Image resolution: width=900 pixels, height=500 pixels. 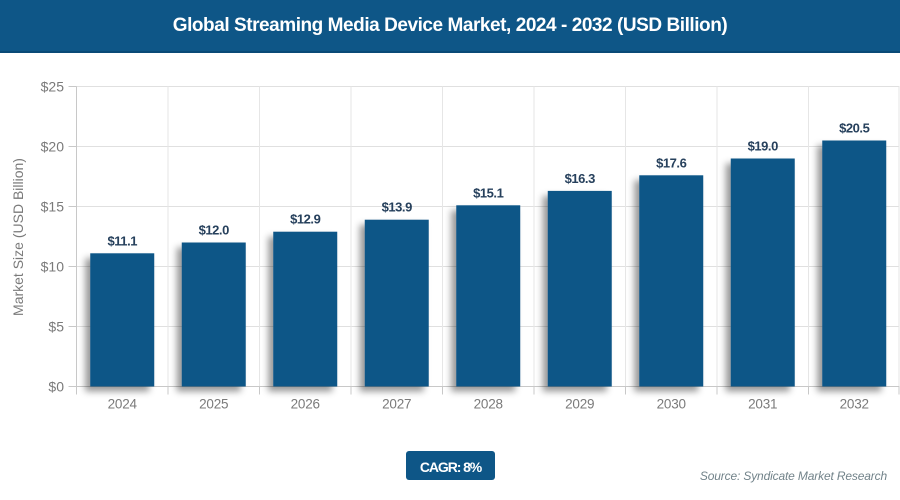 I want to click on svg-text: $20, so click(x=53, y=147).